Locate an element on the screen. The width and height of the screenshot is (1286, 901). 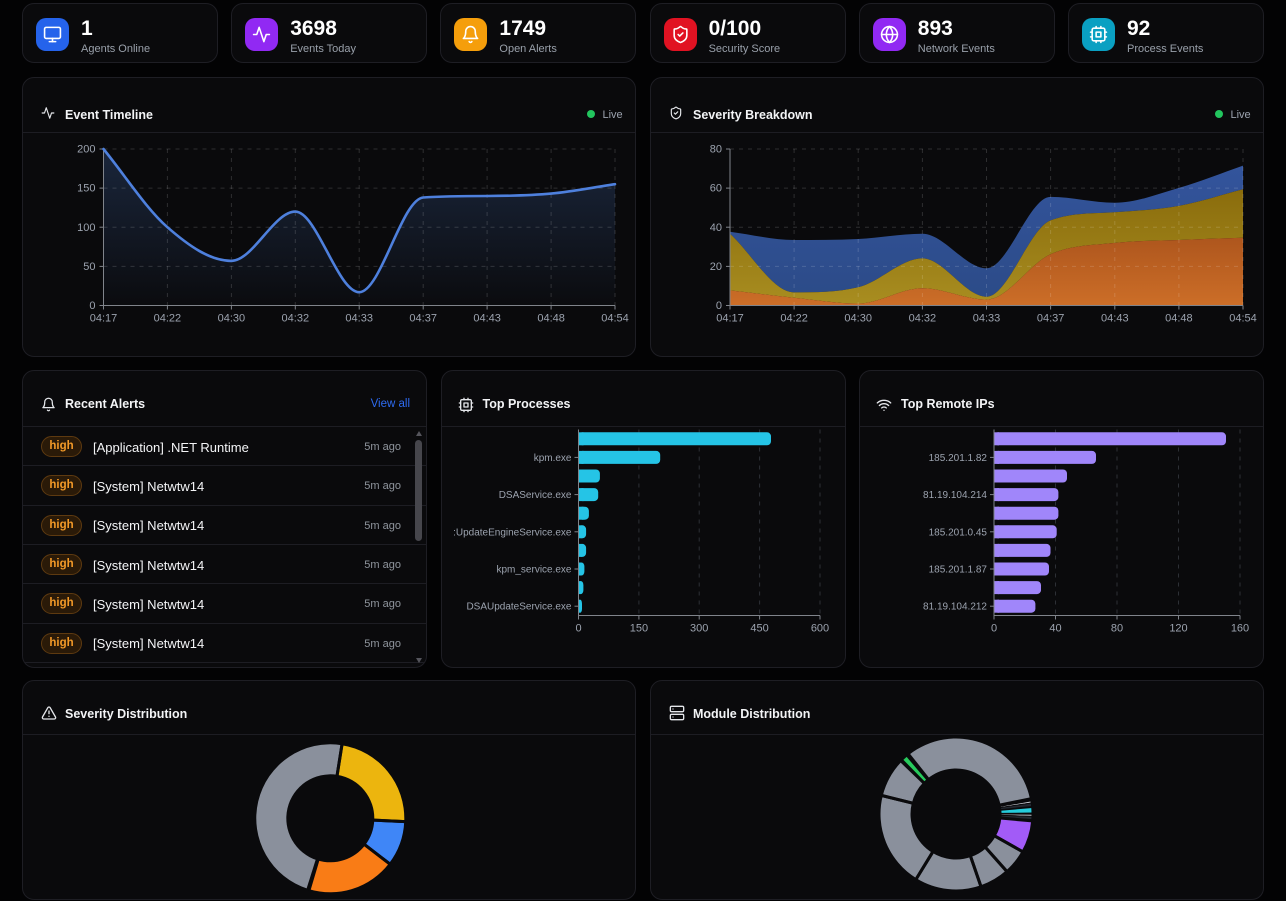
svg-text: 50 is located at coordinates (89, 267).